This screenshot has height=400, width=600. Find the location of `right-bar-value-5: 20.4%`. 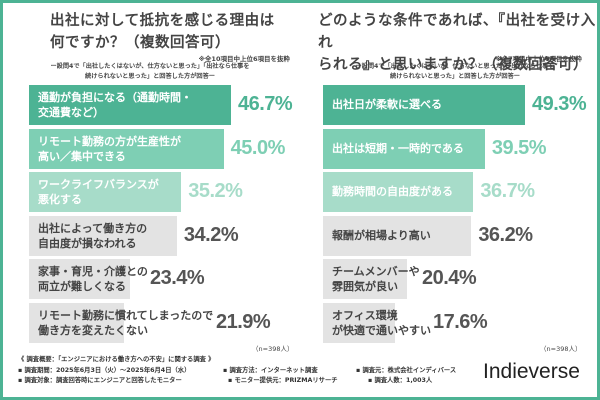

right-bar-value-5: 20.4% is located at coordinates (449, 278).